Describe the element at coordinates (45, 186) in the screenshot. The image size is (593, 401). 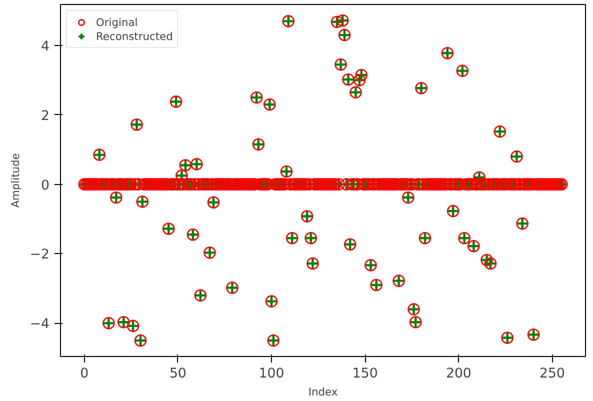
I see `y-tick-label: 0` at that location.